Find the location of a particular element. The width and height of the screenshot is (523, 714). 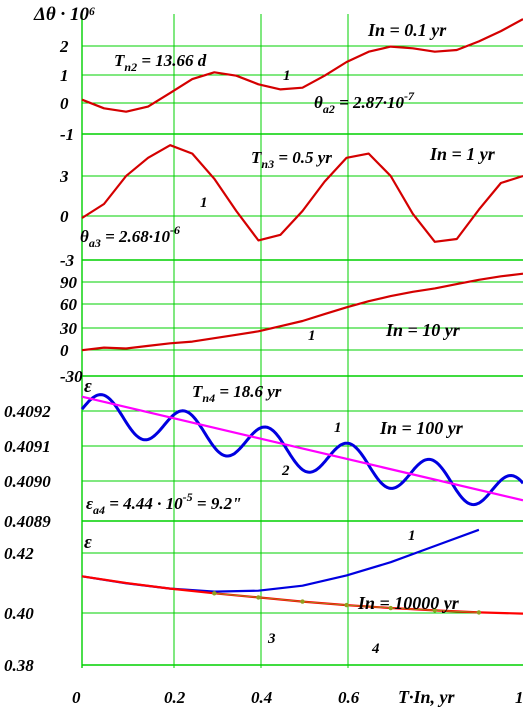

y-tick-label: 90 is located at coordinates (69, 282).